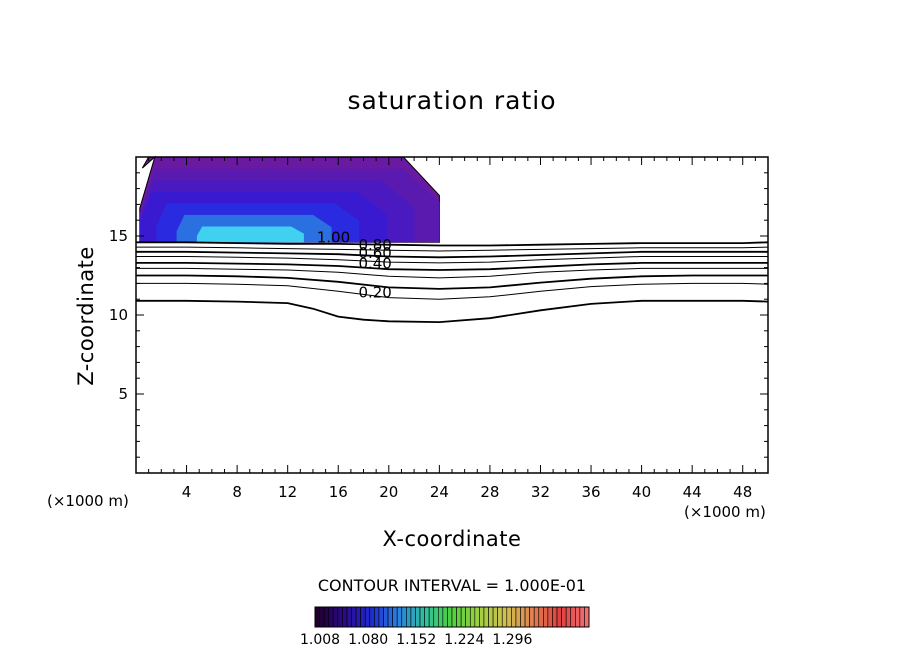 Image resolution: width=904 pixels, height=654 pixels. I want to click on colorbar-tick-label: 1.224, so click(464, 640).